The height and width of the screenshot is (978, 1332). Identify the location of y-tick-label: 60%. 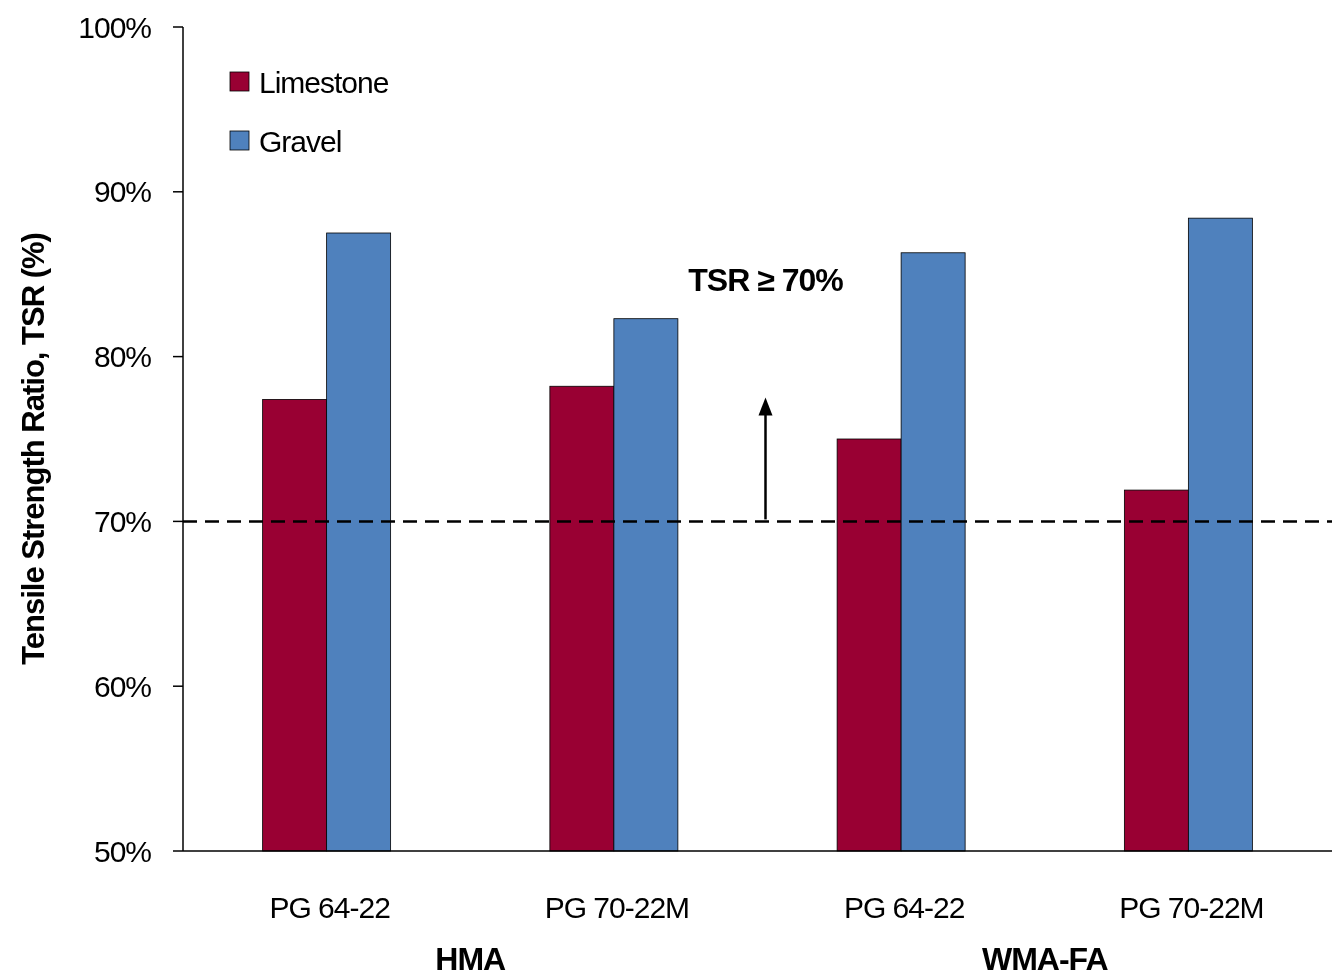
(122, 686).